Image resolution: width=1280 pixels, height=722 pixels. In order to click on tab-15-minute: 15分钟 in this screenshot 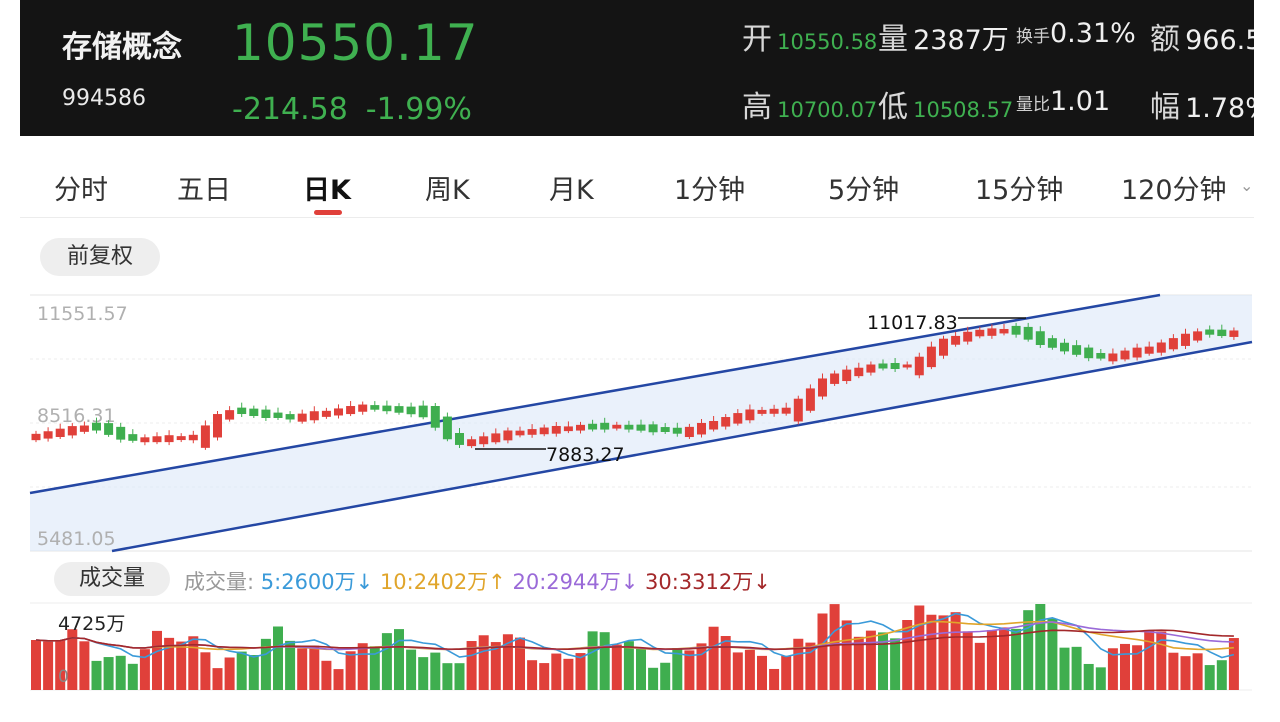, I will do `click(1019, 190)`.